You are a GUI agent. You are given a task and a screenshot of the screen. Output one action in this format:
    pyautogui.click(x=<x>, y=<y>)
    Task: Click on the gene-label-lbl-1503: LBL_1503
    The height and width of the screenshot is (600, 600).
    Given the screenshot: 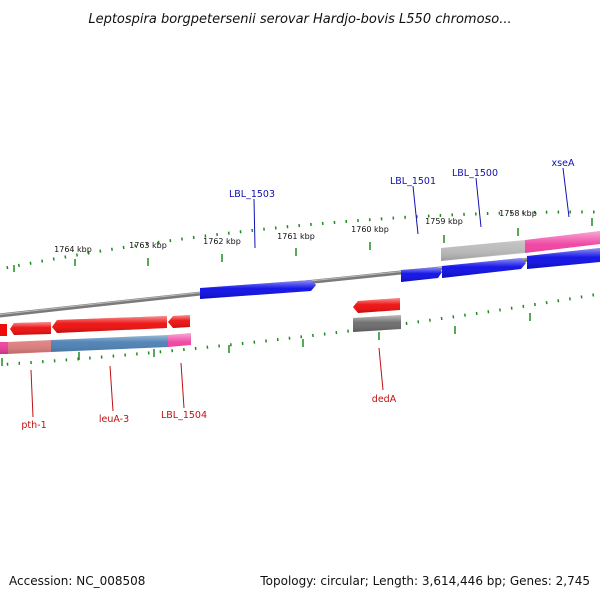 What is the action you would take?
    pyautogui.click(x=252, y=194)
    